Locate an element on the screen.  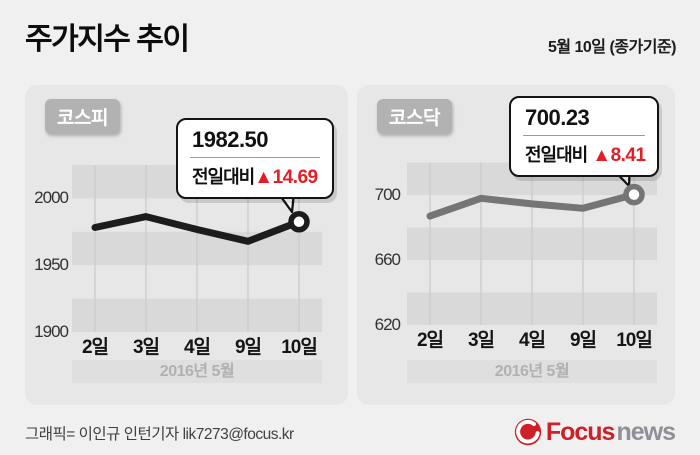
kosdaq-callout-change: 전일대비 ▲8.41 is located at coordinates (584, 156).